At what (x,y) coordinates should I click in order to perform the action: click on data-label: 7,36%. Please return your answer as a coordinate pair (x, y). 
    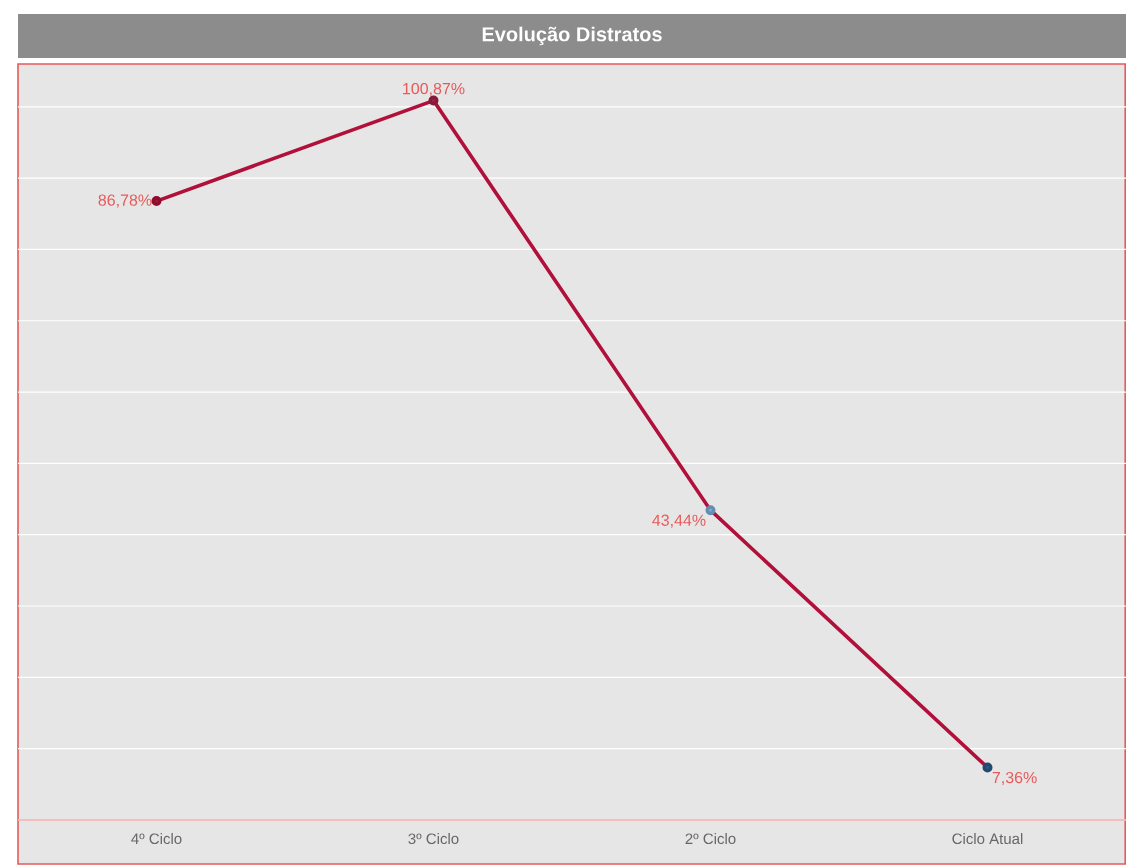
    Looking at the image, I should click on (1014, 778).